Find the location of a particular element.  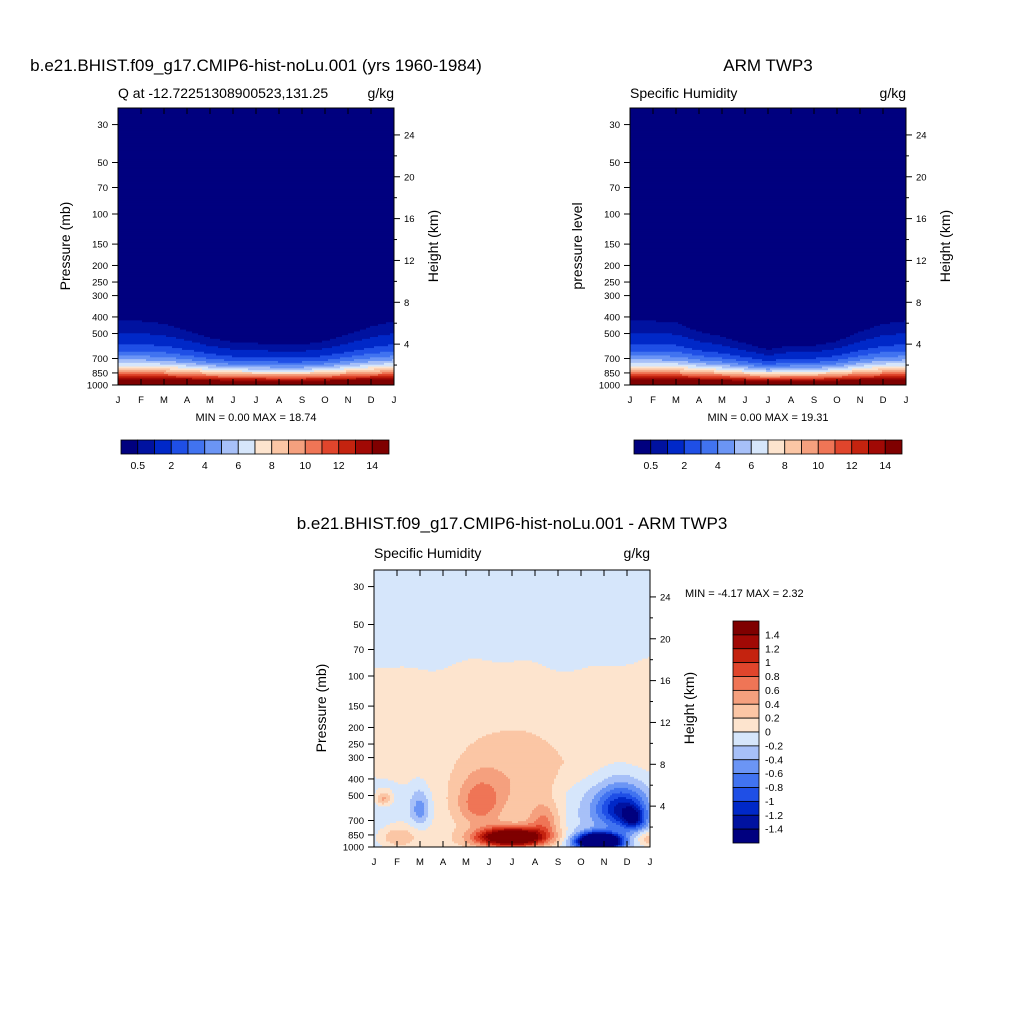

height-tick-label: 12 is located at coordinates (409, 261).